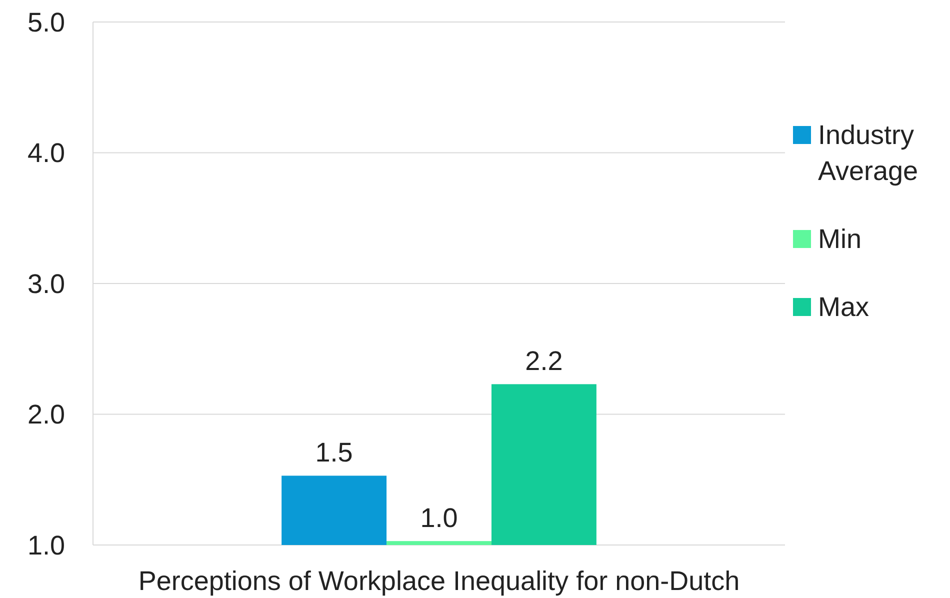 This screenshot has width=950, height=598. Describe the element at coordinates (334, 453) in the screenshot. I see `data-label: 1.5` at that location.